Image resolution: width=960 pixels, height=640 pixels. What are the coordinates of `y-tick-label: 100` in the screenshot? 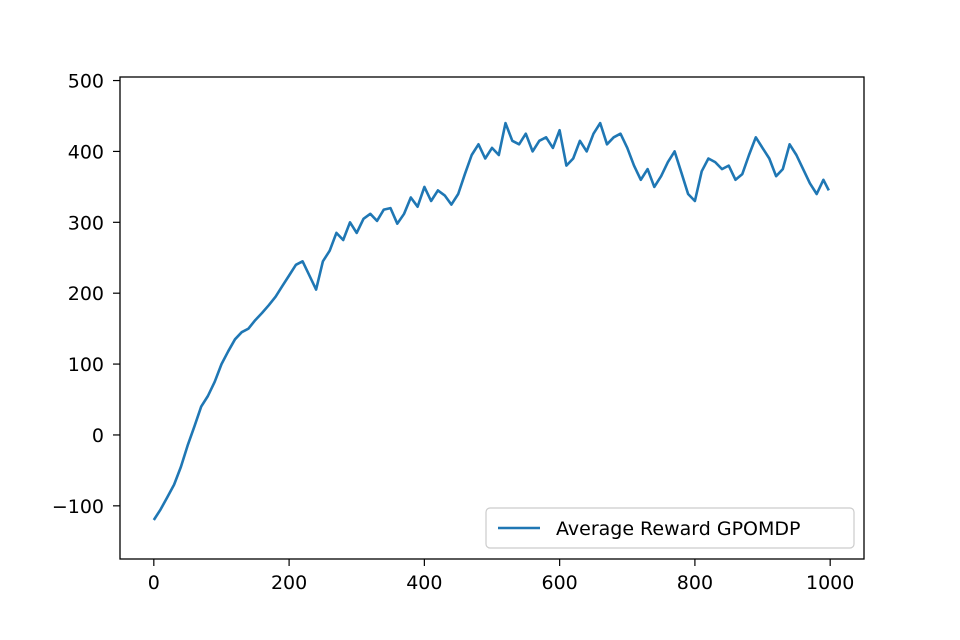 It's located at (86, 365).